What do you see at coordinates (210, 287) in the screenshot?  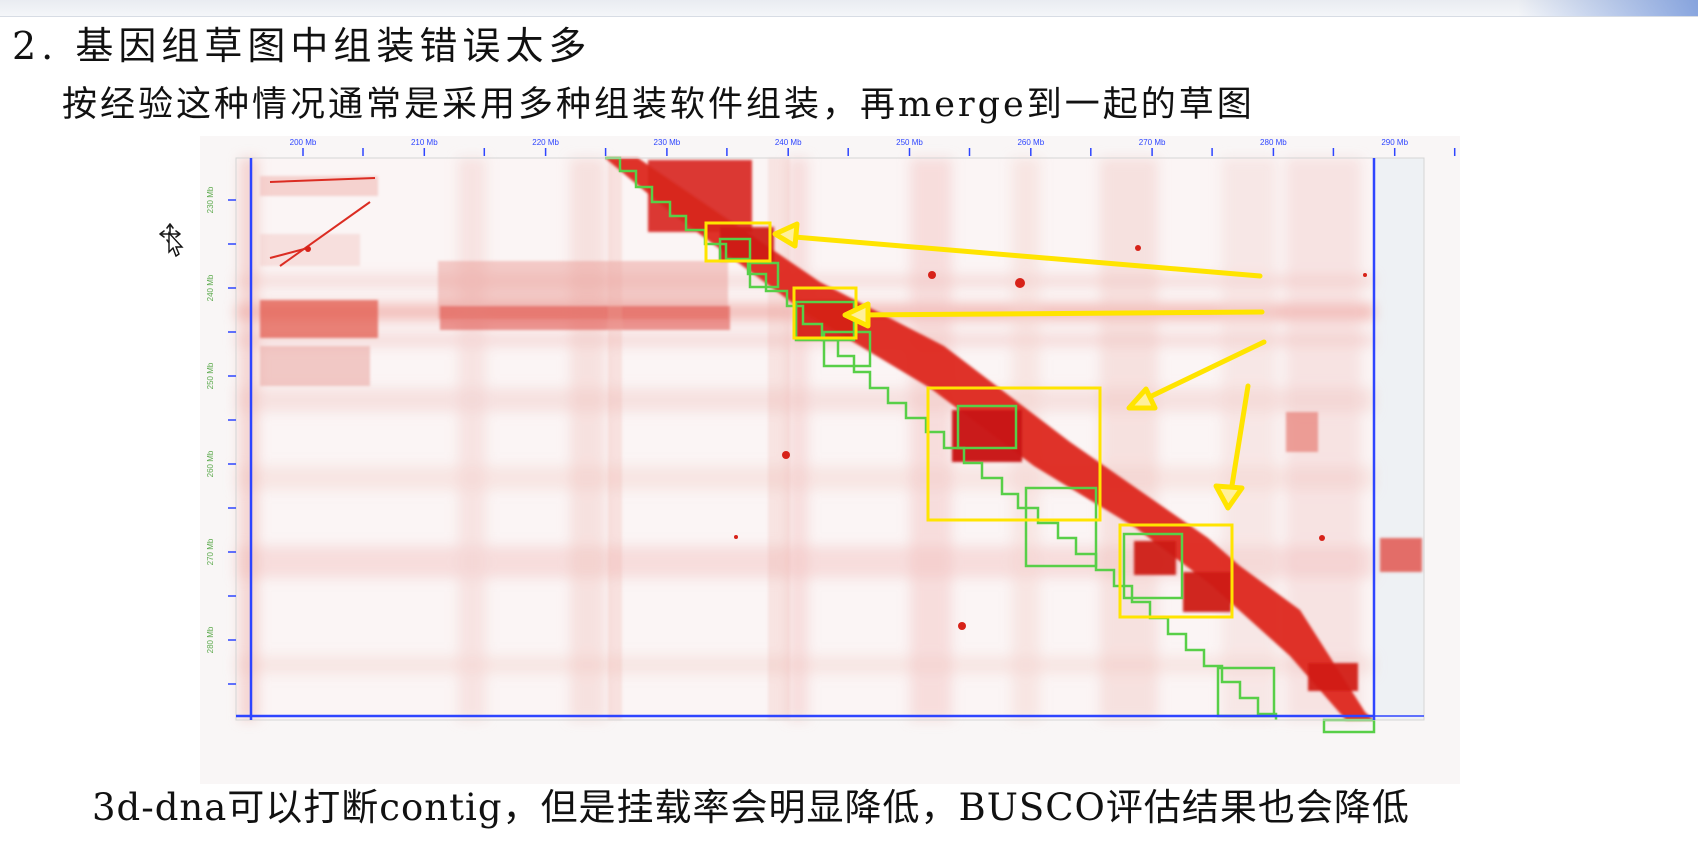 I see `y-tick-label: 240 Mb` at bounding box center [210, 287].